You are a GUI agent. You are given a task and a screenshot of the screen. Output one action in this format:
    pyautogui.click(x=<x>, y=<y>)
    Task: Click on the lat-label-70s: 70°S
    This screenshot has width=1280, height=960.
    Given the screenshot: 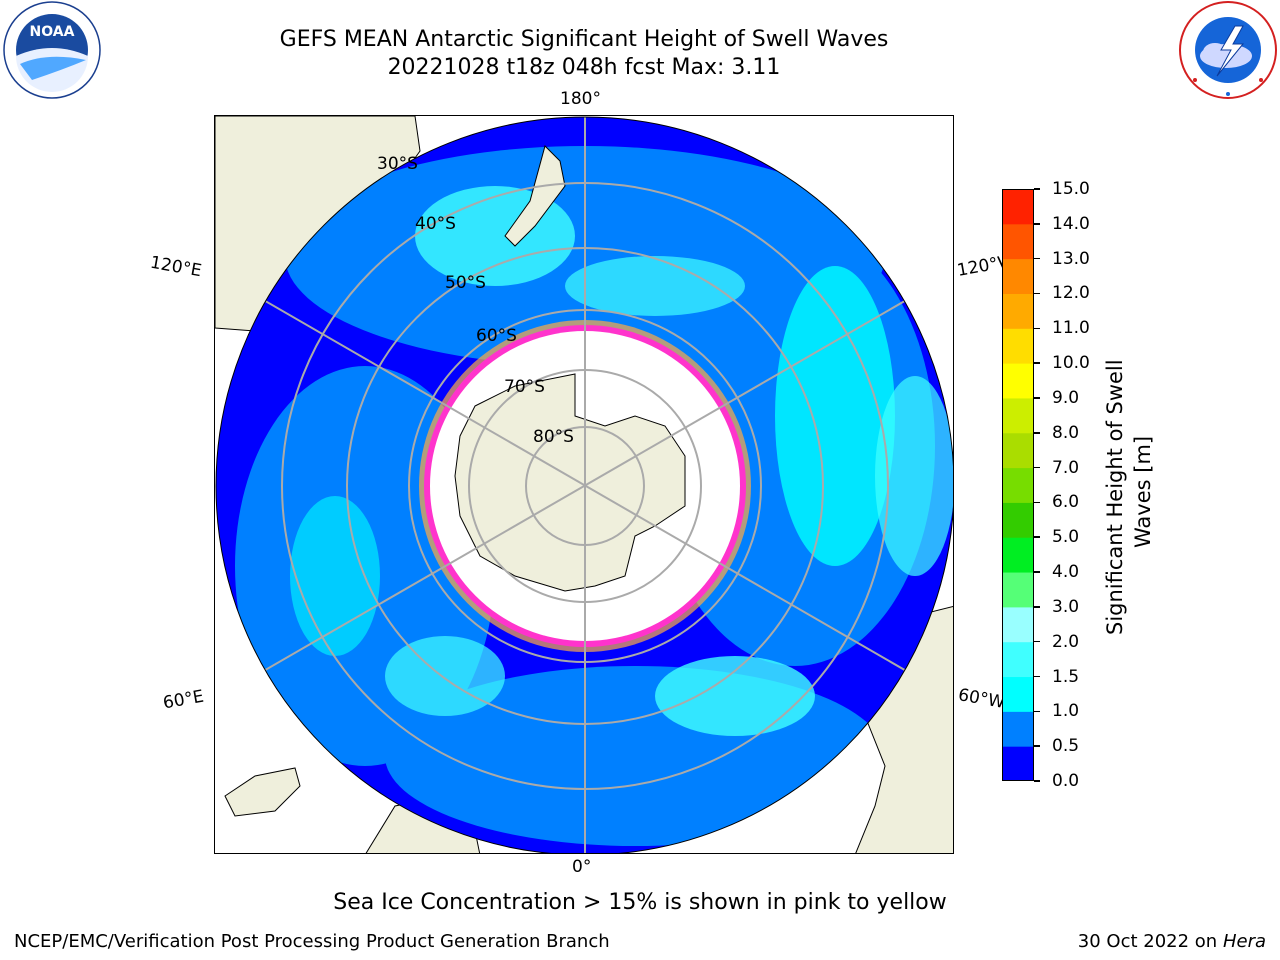 What is the action you would take?
    pyautogui.click(x=524, y=387)
    